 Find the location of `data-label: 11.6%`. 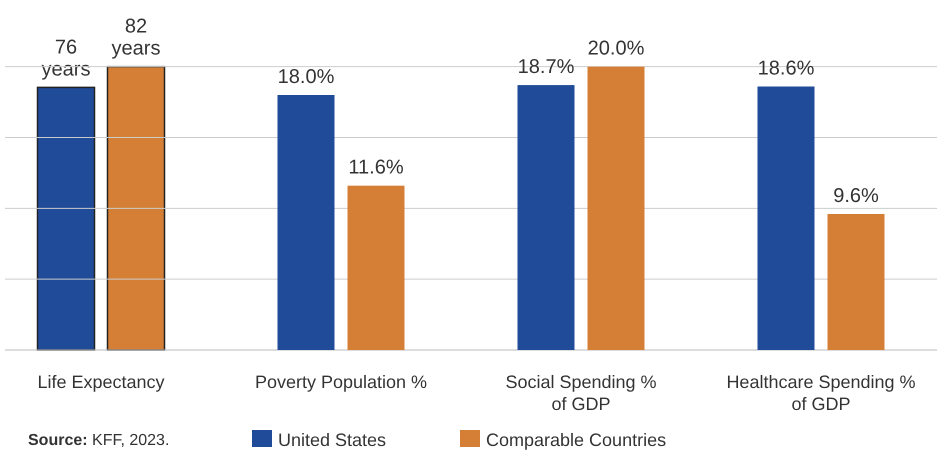

data-label: 11.6% is located at coordinates (376, 167).